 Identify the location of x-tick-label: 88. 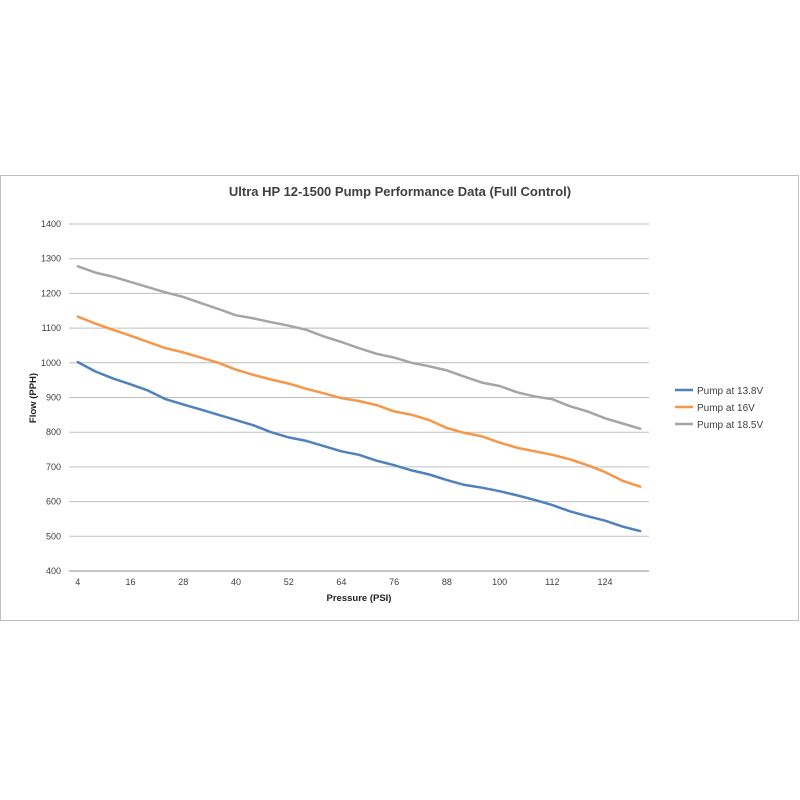
(447, 582).